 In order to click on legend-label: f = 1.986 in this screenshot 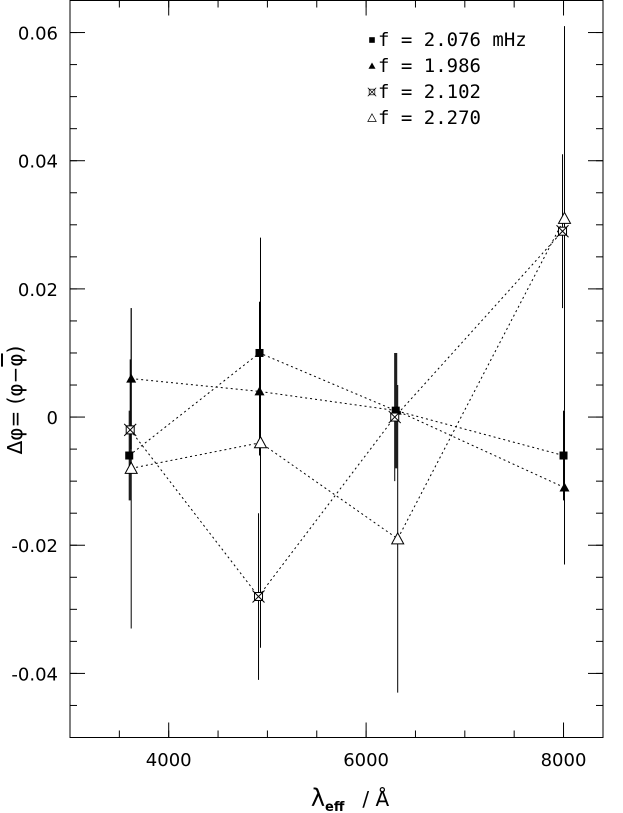, I will do `click(429, 66)`.